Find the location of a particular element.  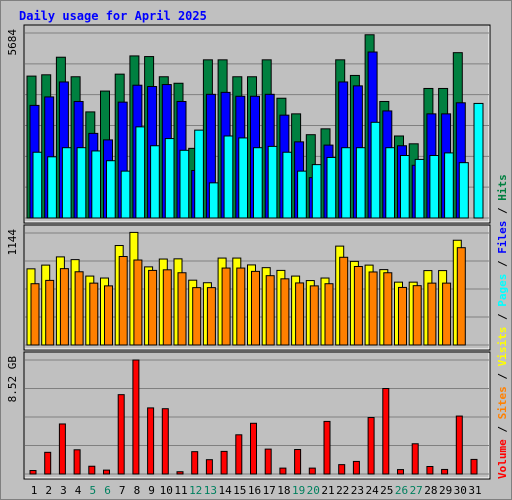

day-label-19: 19 is located at coordinates (298, 490).